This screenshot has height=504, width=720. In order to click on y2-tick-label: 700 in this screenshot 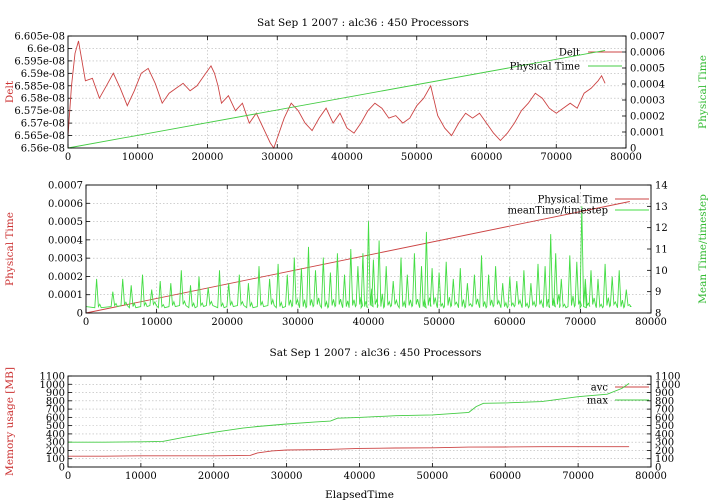, I will do `click(664, 410)`.